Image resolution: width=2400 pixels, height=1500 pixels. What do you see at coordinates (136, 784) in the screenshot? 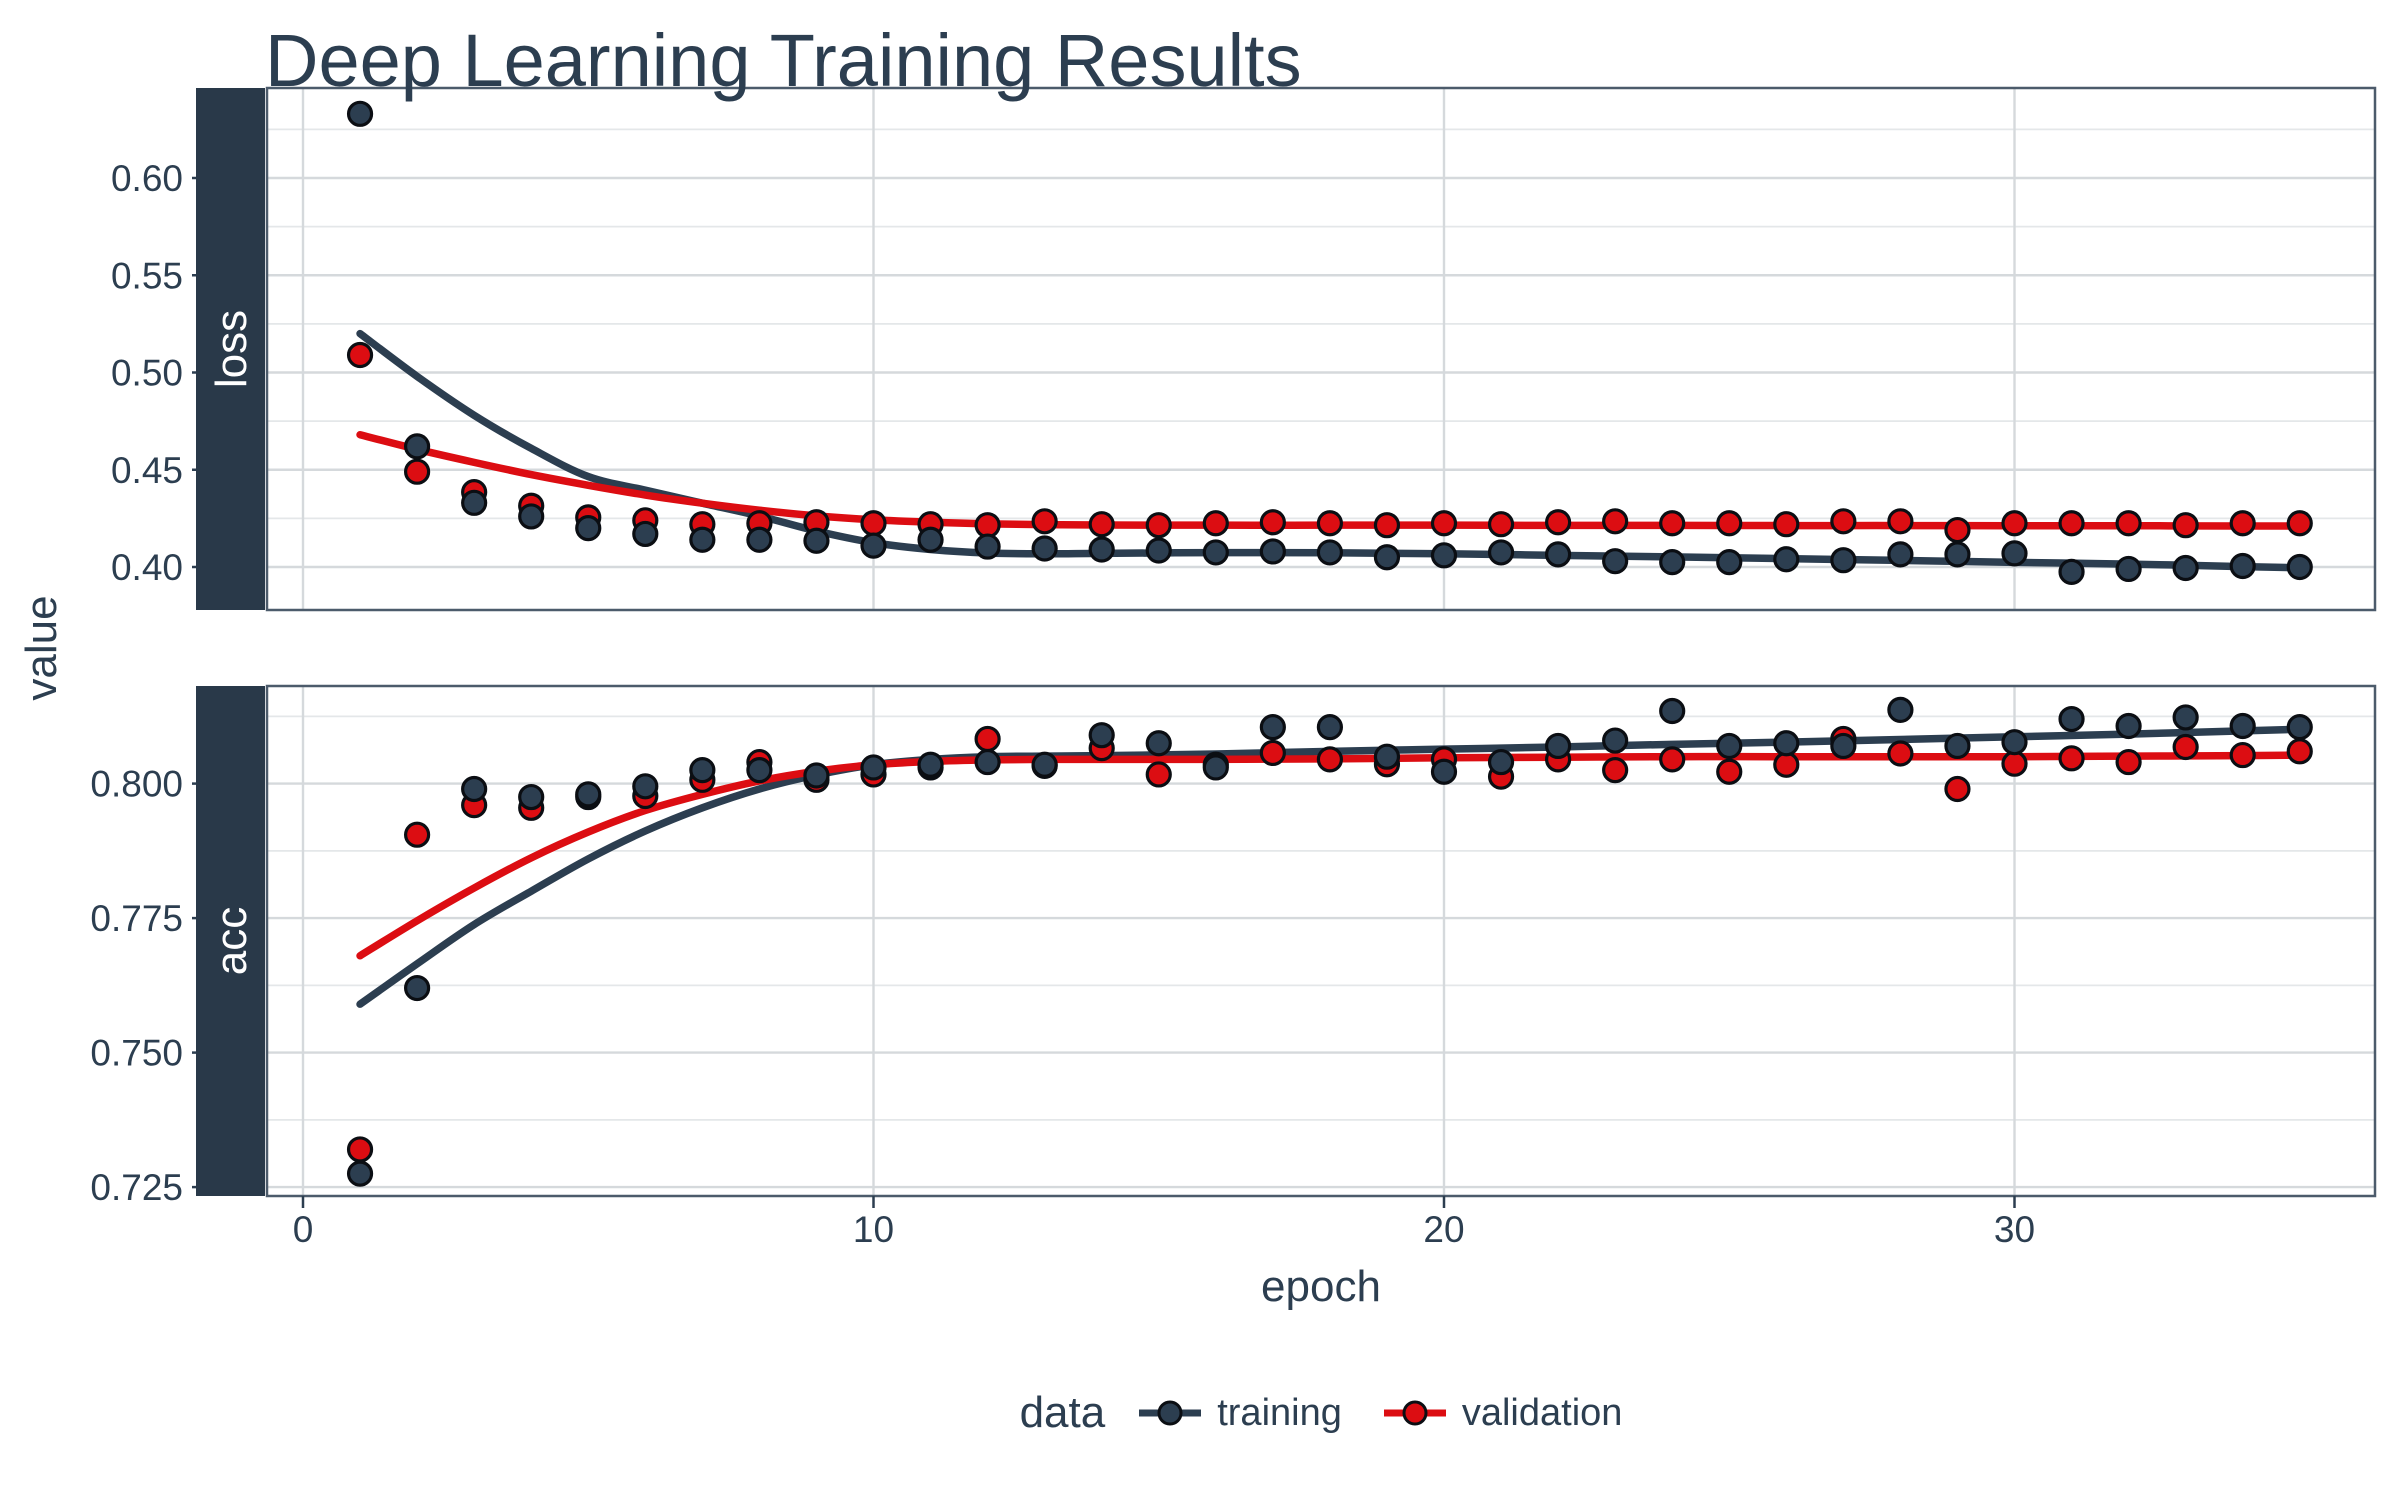
I see `y-tick-label: 0.800` at bounding box center [136, 784].